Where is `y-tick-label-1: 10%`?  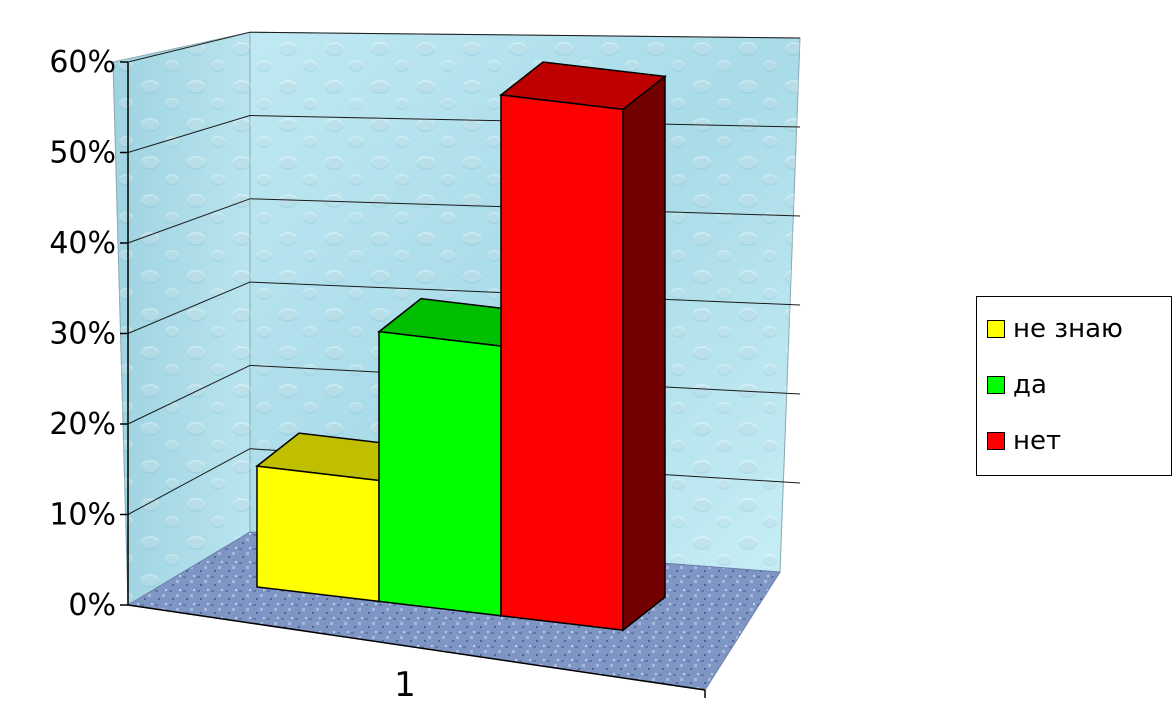 y-tick-label-1: 10% is located at coordinates (82, 515).